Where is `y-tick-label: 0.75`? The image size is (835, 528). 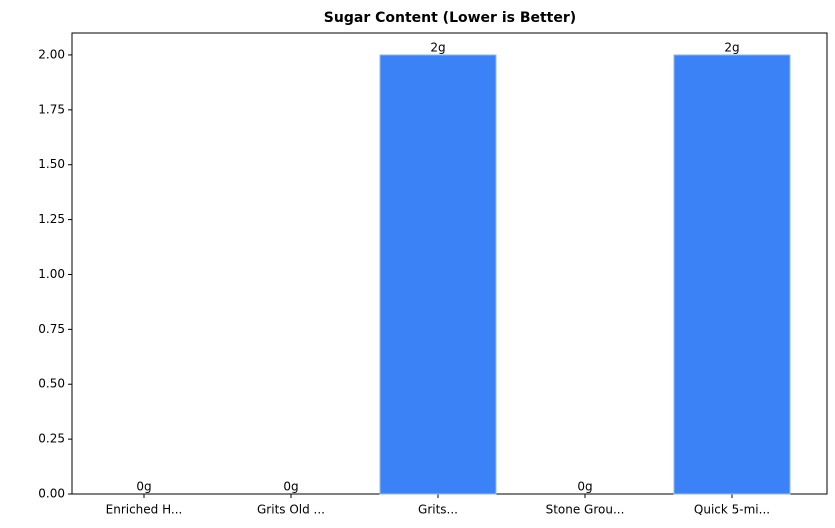
y-tick-label: 0.75 is located at coordinates (51, 329).